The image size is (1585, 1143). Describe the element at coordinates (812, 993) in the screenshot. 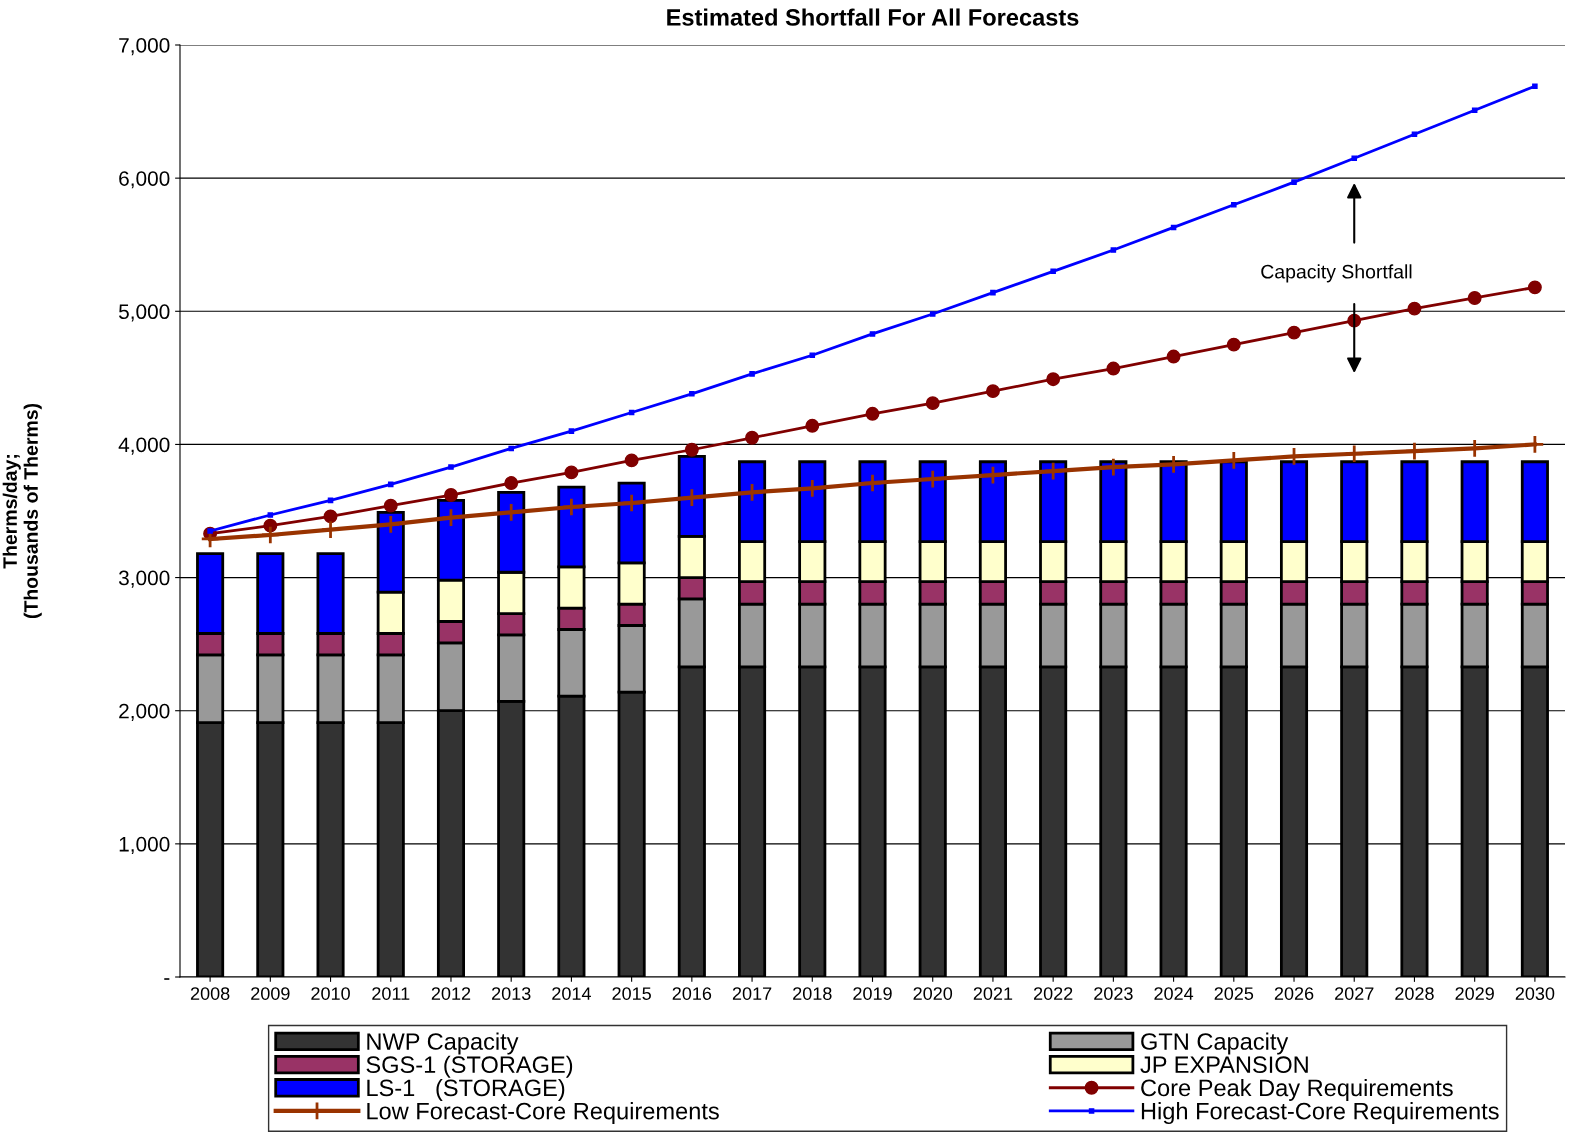

I see `x-tick-label: 2018` at that location.